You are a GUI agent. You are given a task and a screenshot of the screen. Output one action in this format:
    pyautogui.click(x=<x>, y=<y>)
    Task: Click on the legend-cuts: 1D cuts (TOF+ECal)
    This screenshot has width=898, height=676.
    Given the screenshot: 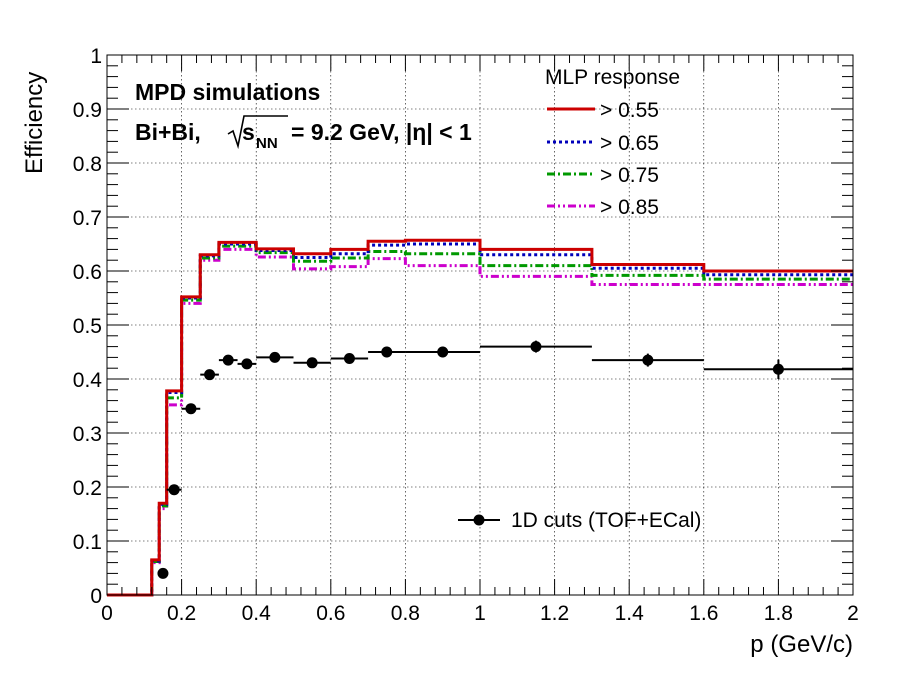 What is the action you would take?
    pyautogui.click(x=579, y=520)
    